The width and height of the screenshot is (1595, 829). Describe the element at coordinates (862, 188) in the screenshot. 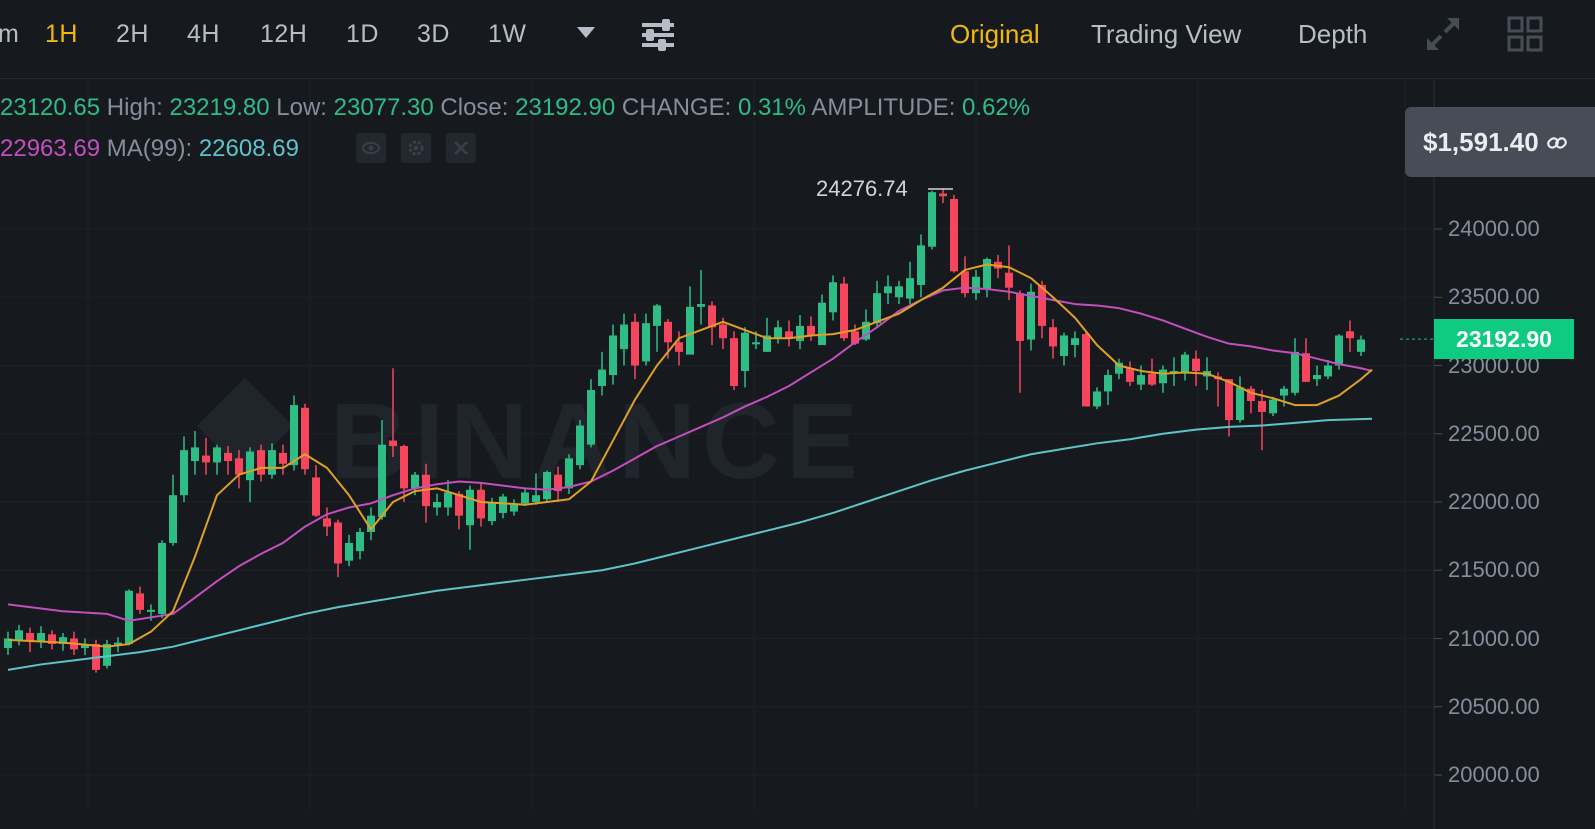

I see `high-marker-label: 24276.74` at that location.